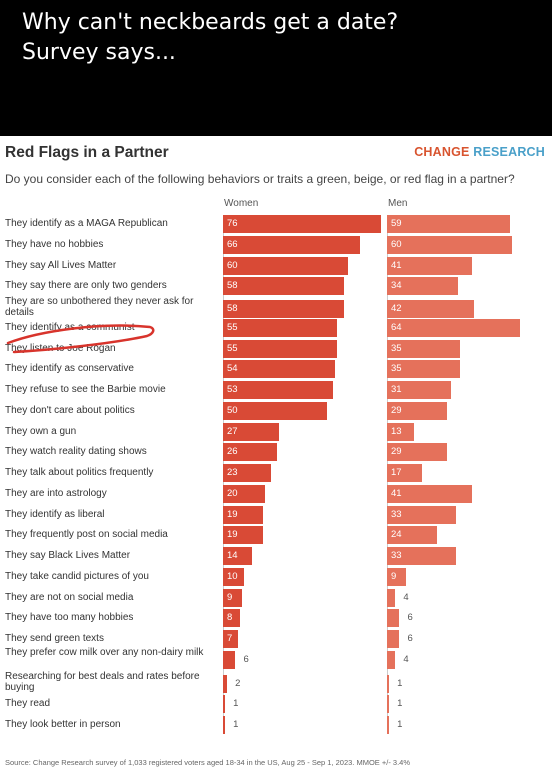 Image resolution: width=552 pixels, height=767 pixels. Describe the element at coordinates (79, 472) in the screenshot. I see `row-label: They talk about politics frequently` at that location.